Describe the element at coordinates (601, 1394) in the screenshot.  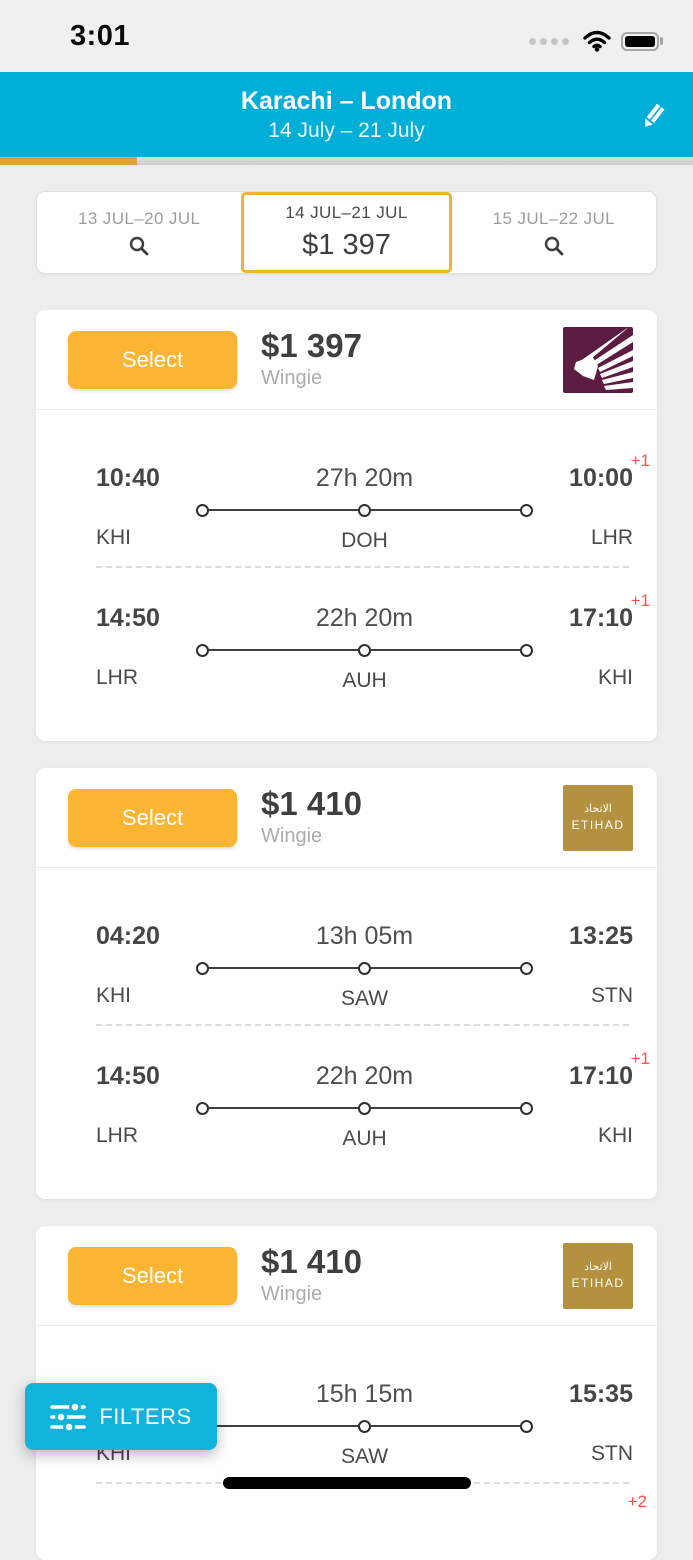
I see `arrival-time: 15:35` at that location.